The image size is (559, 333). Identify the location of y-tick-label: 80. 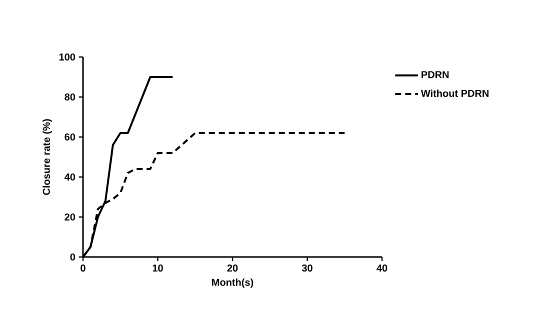
(70, 97).